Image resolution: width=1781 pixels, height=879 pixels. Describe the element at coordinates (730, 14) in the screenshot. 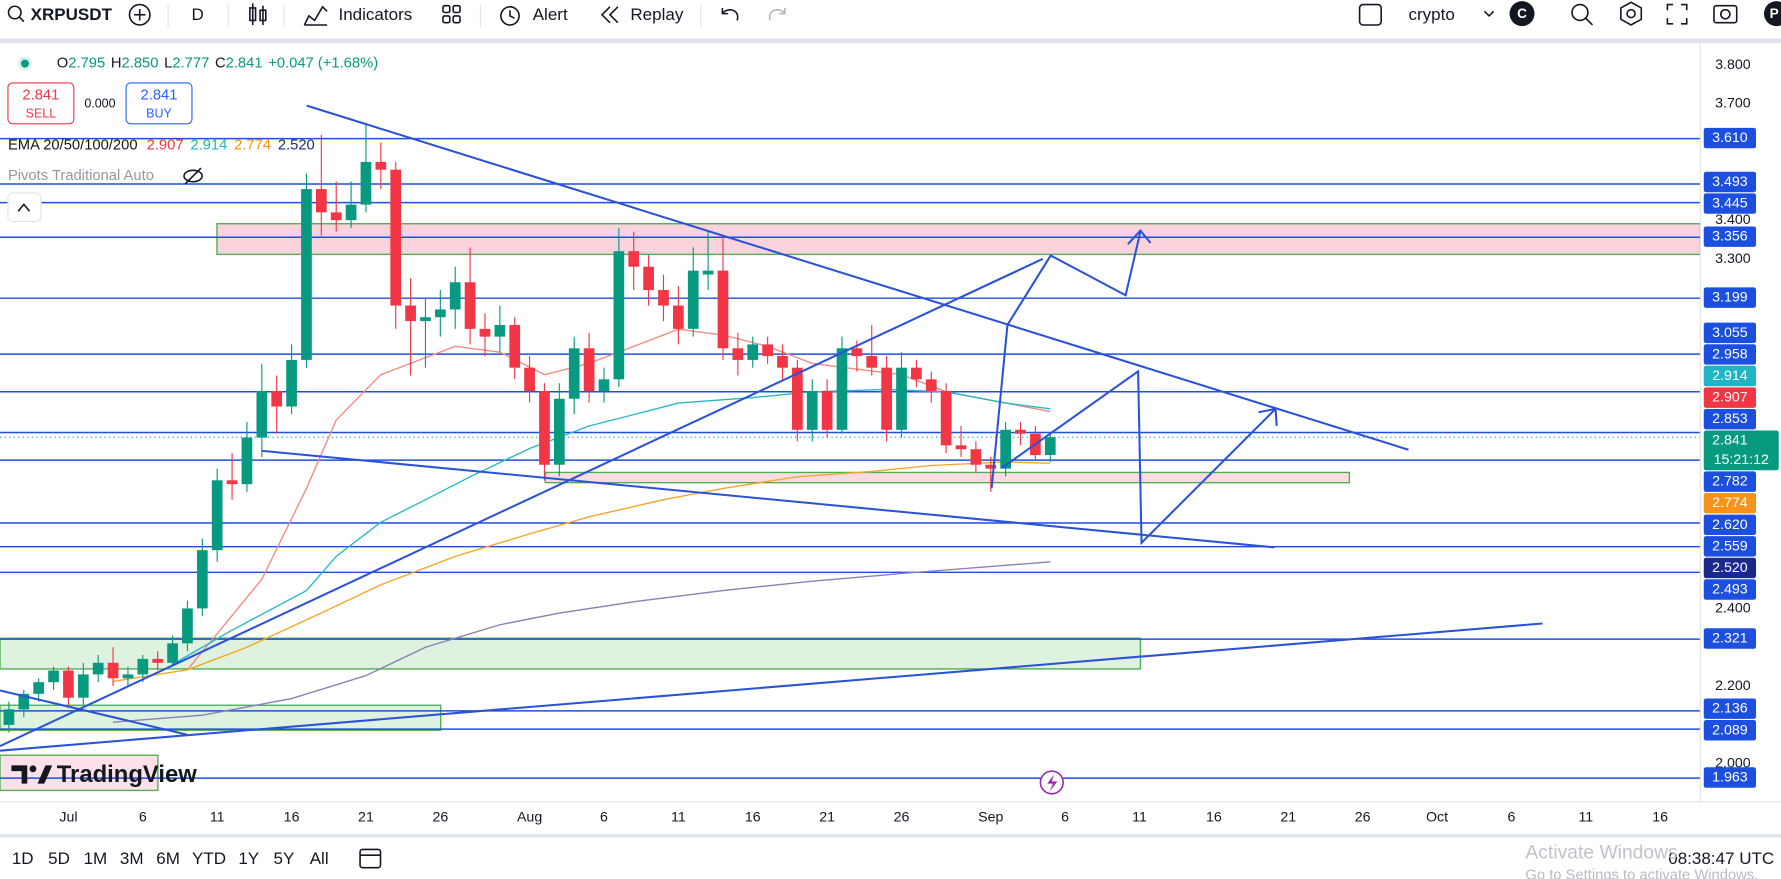

I see `undo-button` at that location.